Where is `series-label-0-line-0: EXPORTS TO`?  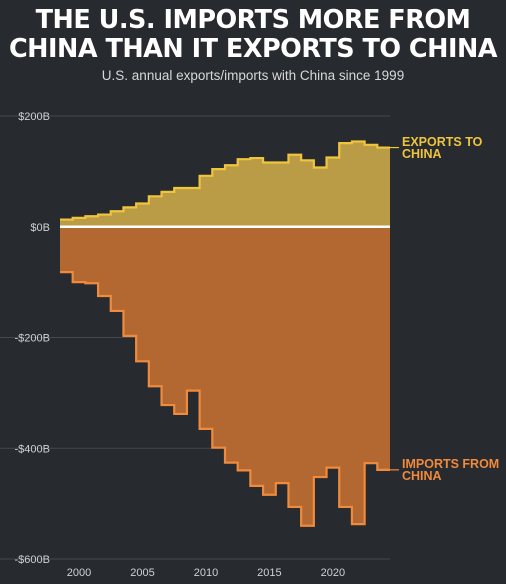 series-label-0-line-0: EXPORTS TO is located at coordinates (442, 142).